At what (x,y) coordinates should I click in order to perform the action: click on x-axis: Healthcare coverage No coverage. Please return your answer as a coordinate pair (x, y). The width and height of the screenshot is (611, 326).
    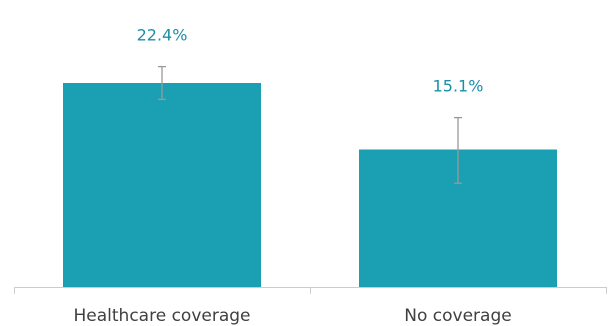
    Looking at the image, I should click on (310, 306).